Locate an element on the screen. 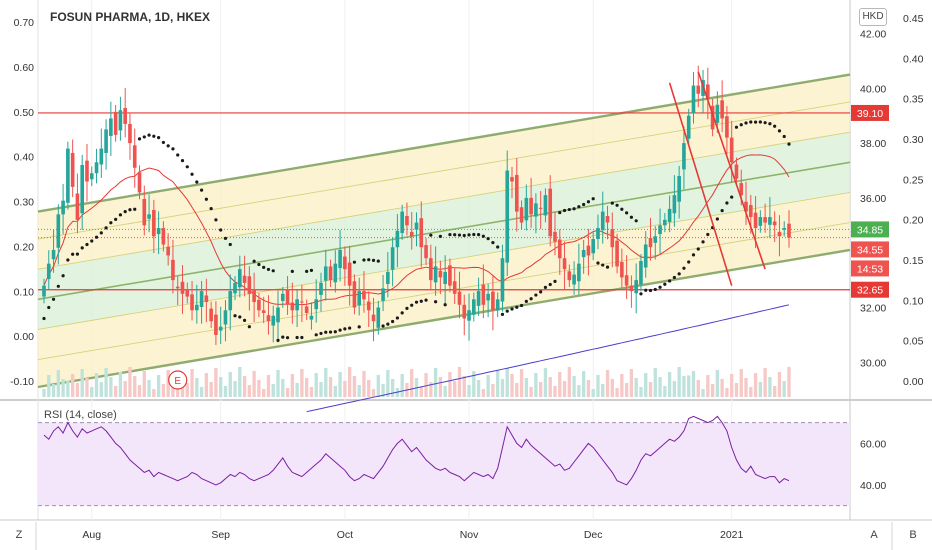  log-scale-button: B is located at coordinates (913, 535).